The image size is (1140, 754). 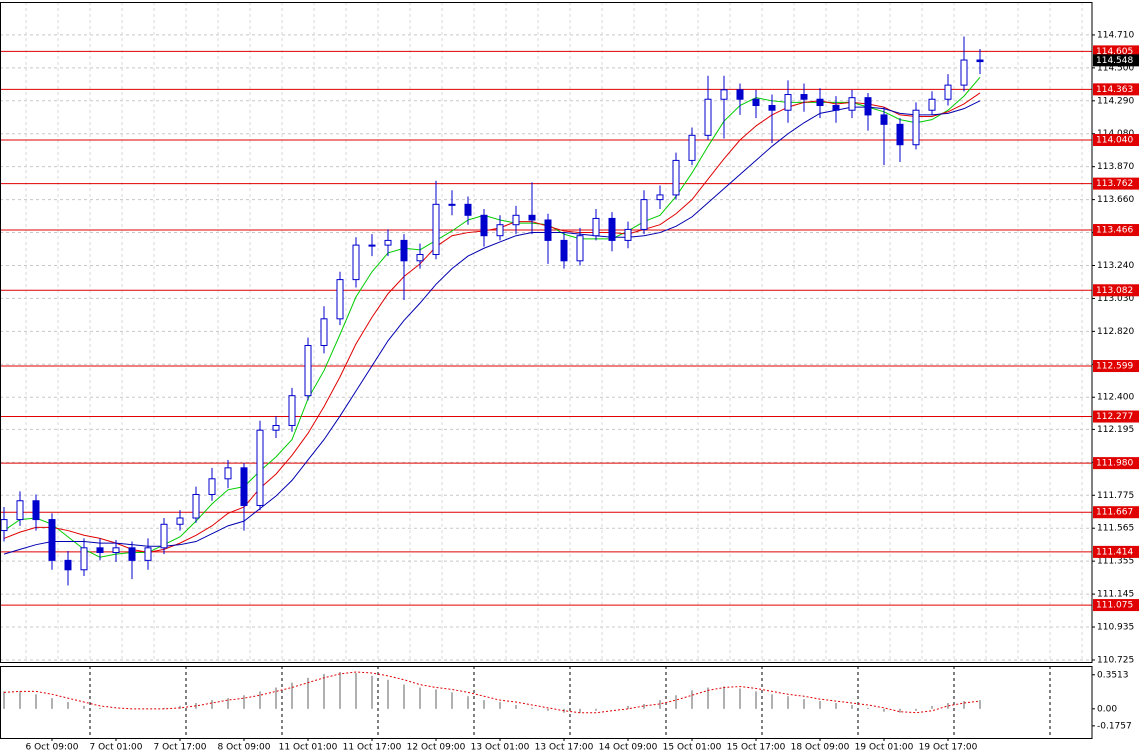 I want to click on level-label: 112.599, so click(x=1114, y=367).